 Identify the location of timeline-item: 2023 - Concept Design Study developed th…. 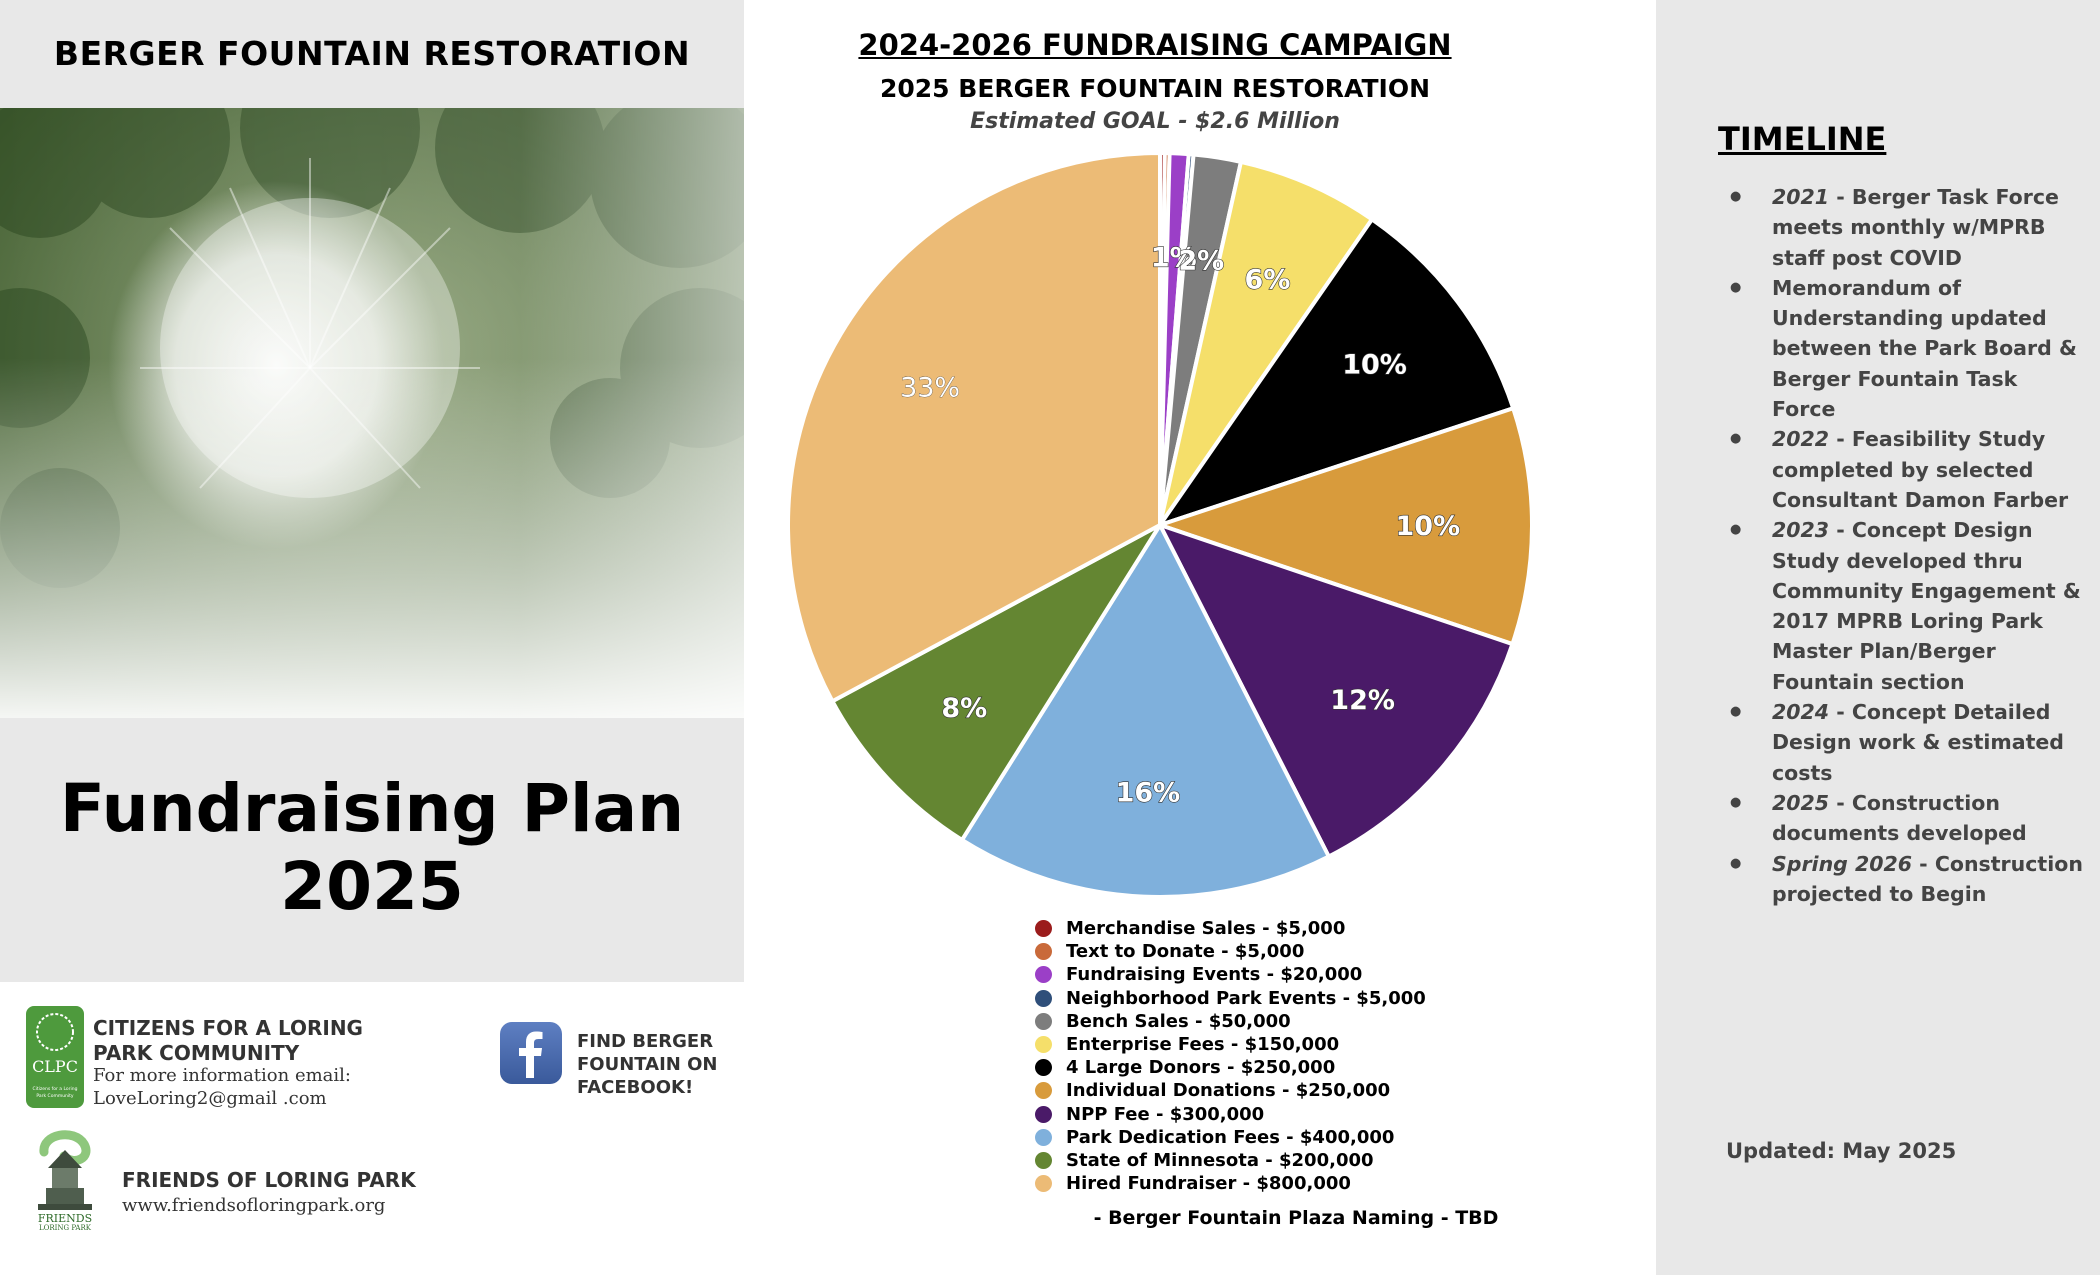
(1901, 606).